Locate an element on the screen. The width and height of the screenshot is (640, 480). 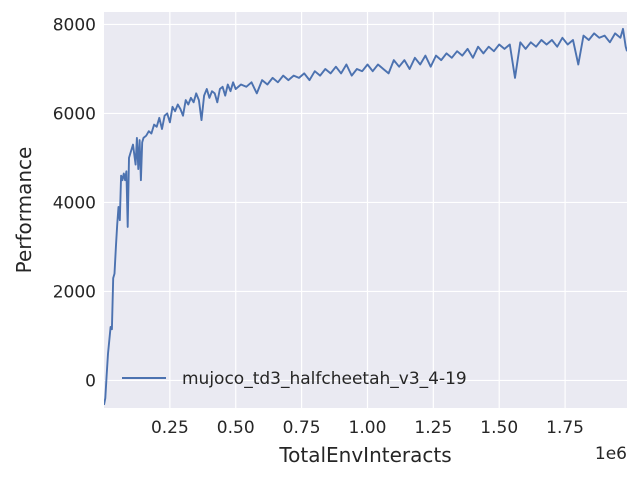
y-tick-labels: 0 2000 4000 6000 8000 is located at coordinates (74, 203).